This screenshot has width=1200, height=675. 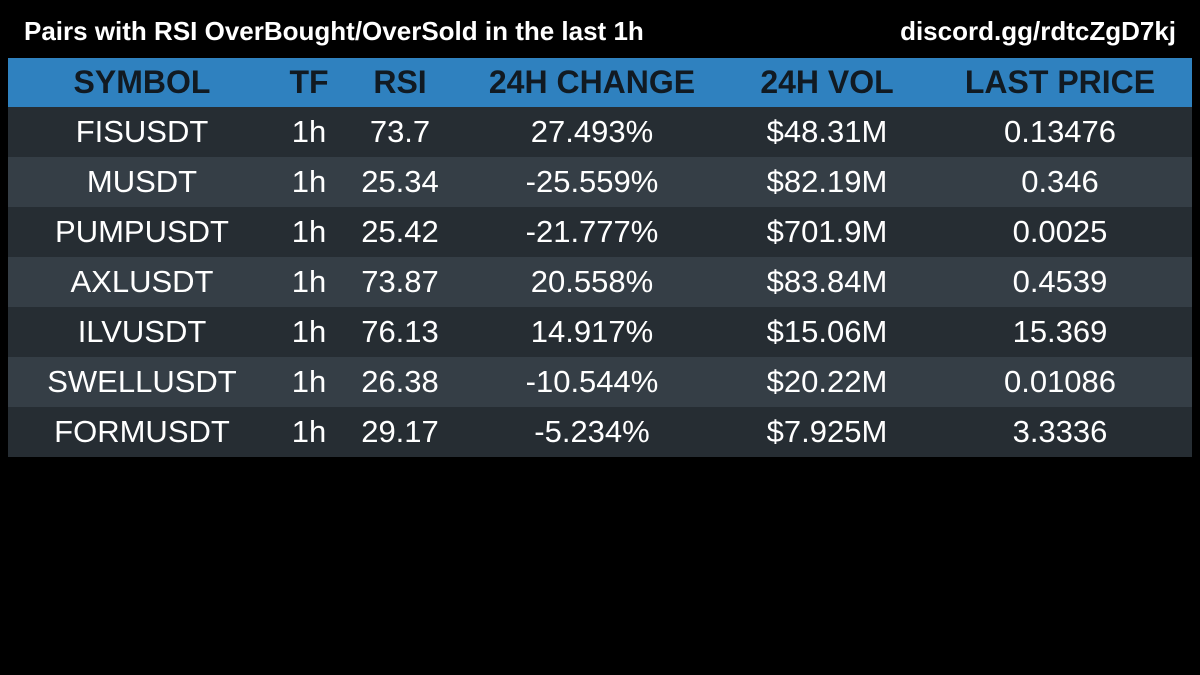 I want to click on column-header-rsi: RSI, so click(x=400, y=82).